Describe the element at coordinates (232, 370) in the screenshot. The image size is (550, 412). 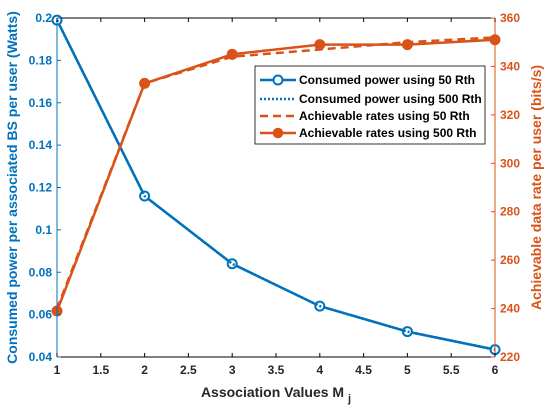
I see `x-tick-label: 3` at that location.